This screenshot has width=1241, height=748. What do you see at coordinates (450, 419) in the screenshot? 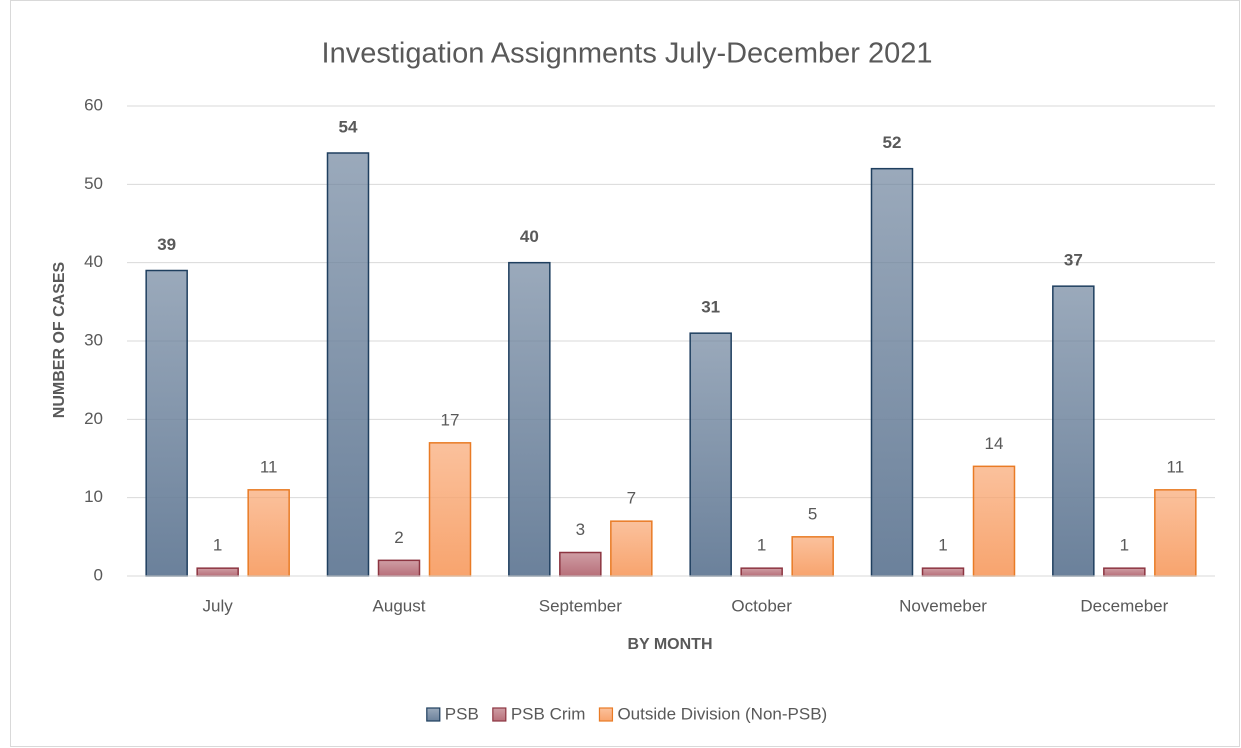
I see `data-label: 17` at bounding box center [450, 419].